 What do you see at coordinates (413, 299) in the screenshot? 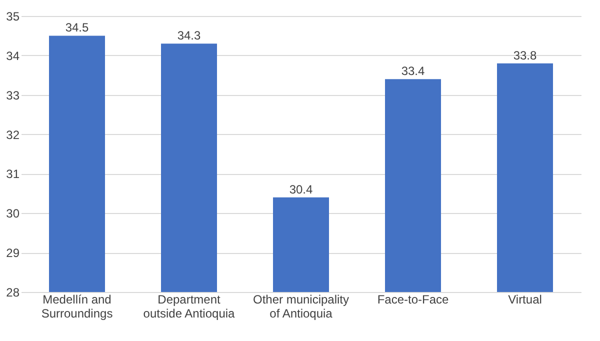
I see `x-tick-label: Face-to-Face` at bounding box center [413, 299].